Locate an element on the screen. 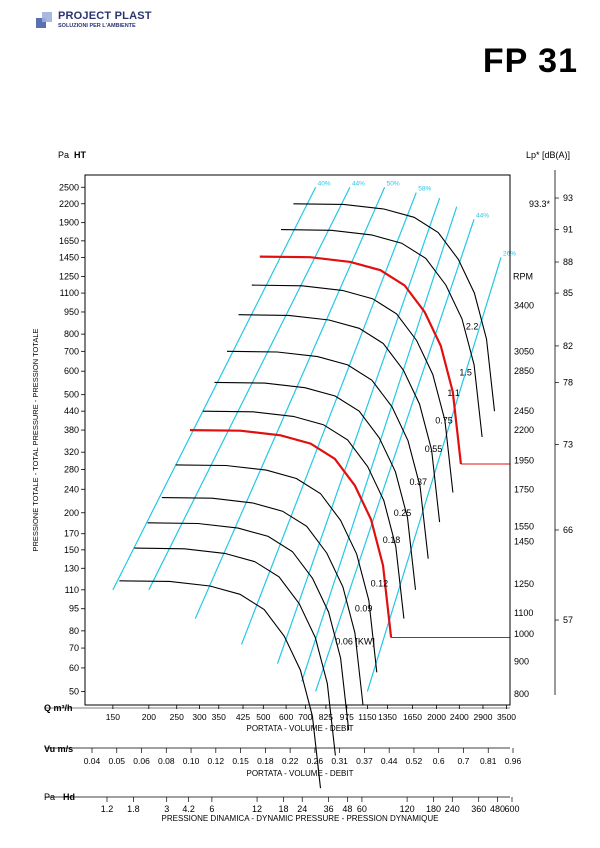 This screenshot has width=600, height=848. y-tick-label: 110 is located at coordinates (72, 590).